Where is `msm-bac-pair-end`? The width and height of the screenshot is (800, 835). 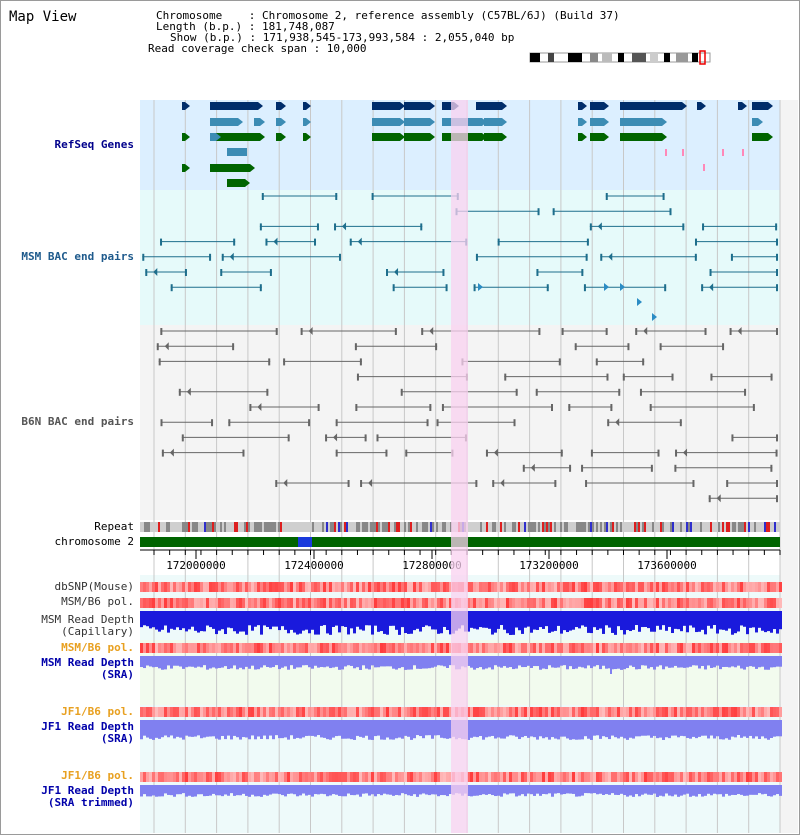 msm-bac-pair-end is located at coordinates (350, 242).